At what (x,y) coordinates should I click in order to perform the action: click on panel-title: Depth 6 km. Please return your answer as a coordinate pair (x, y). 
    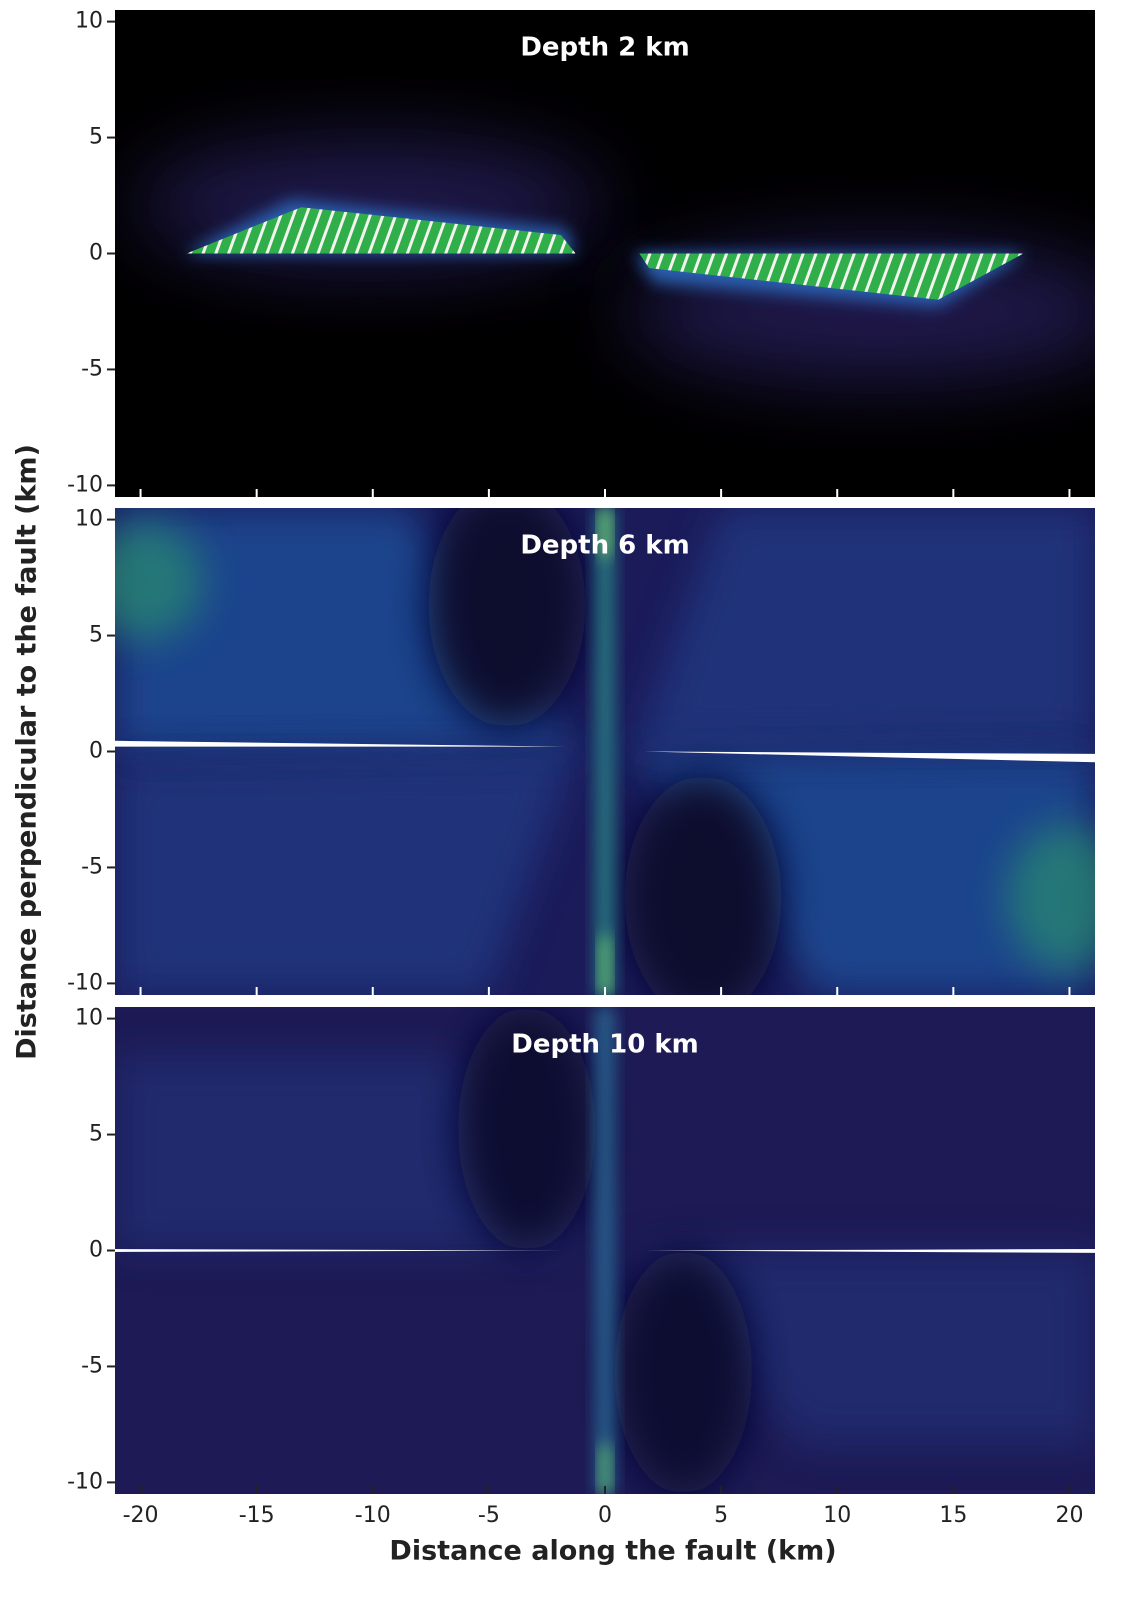
    Looking at the image, I should click on (604, 546).